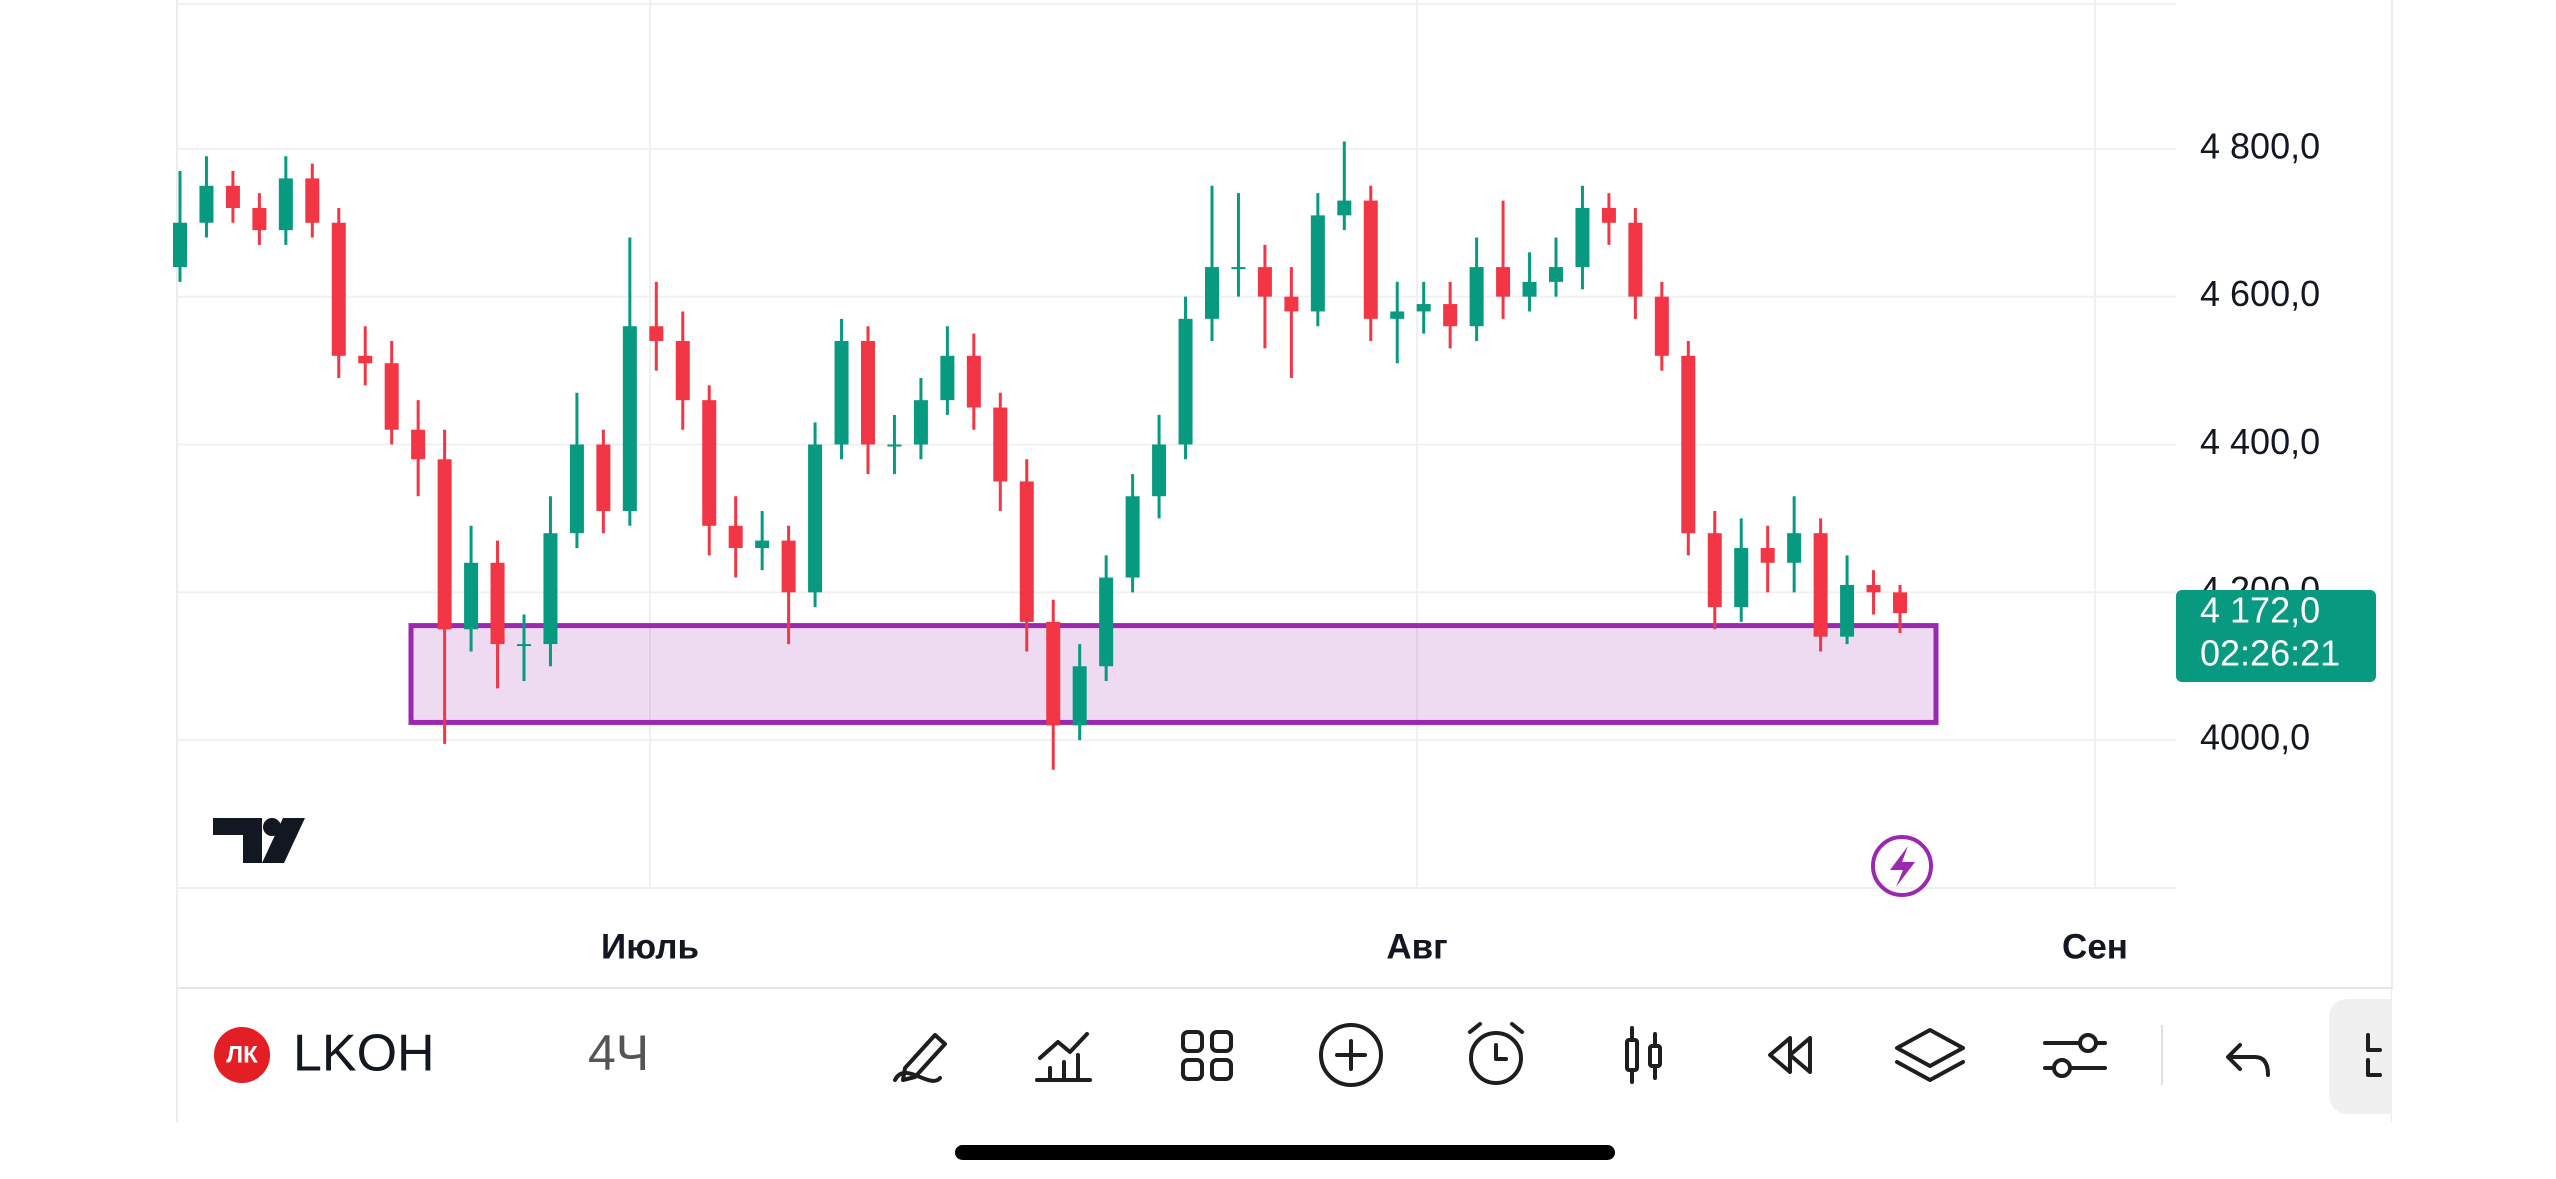 The image size is (2556, 1179). I want to click on more-button, so click(2369, 1056).